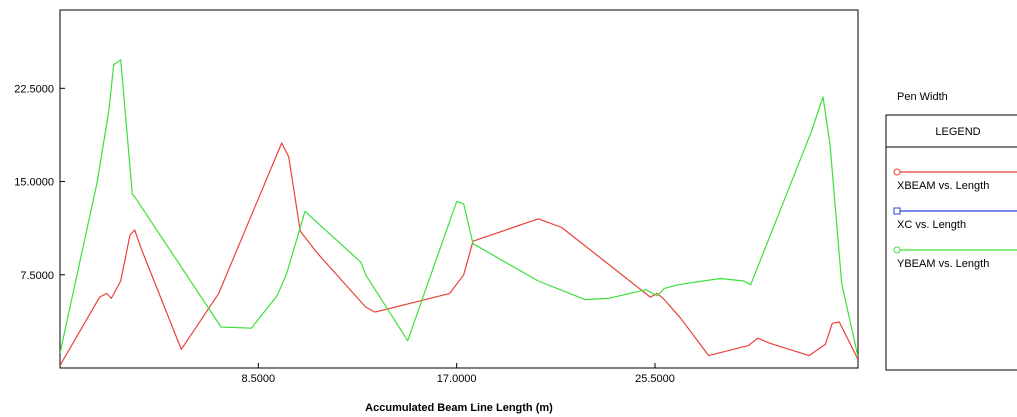 The width and height of the screenshot is (1017, 417). Describe the element at coordinates (943, 186) in the screenshot. I see `legend-entry-label: XBEAM vs. Length` at that location.